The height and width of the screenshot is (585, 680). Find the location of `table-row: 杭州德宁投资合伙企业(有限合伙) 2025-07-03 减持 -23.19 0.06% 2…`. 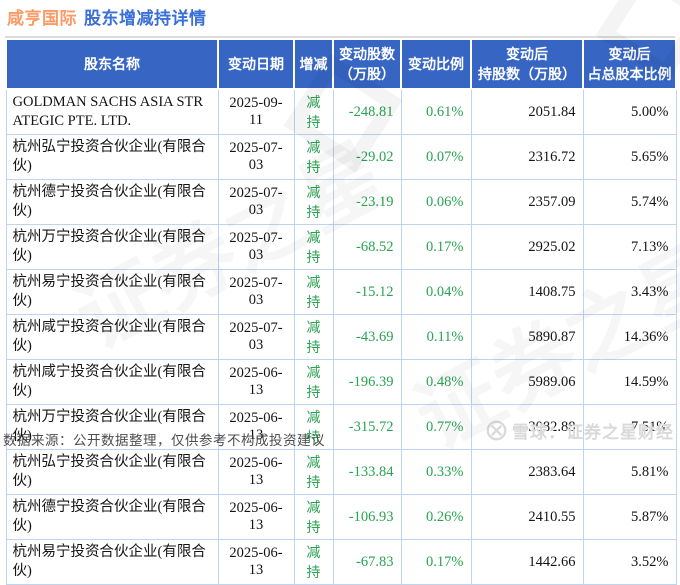

table-row: 杭州德宁投资合伙企业(有限合伙) 2025-07-03 减持 -23.19 0.06% 2… is located at coordinates (341, 202).